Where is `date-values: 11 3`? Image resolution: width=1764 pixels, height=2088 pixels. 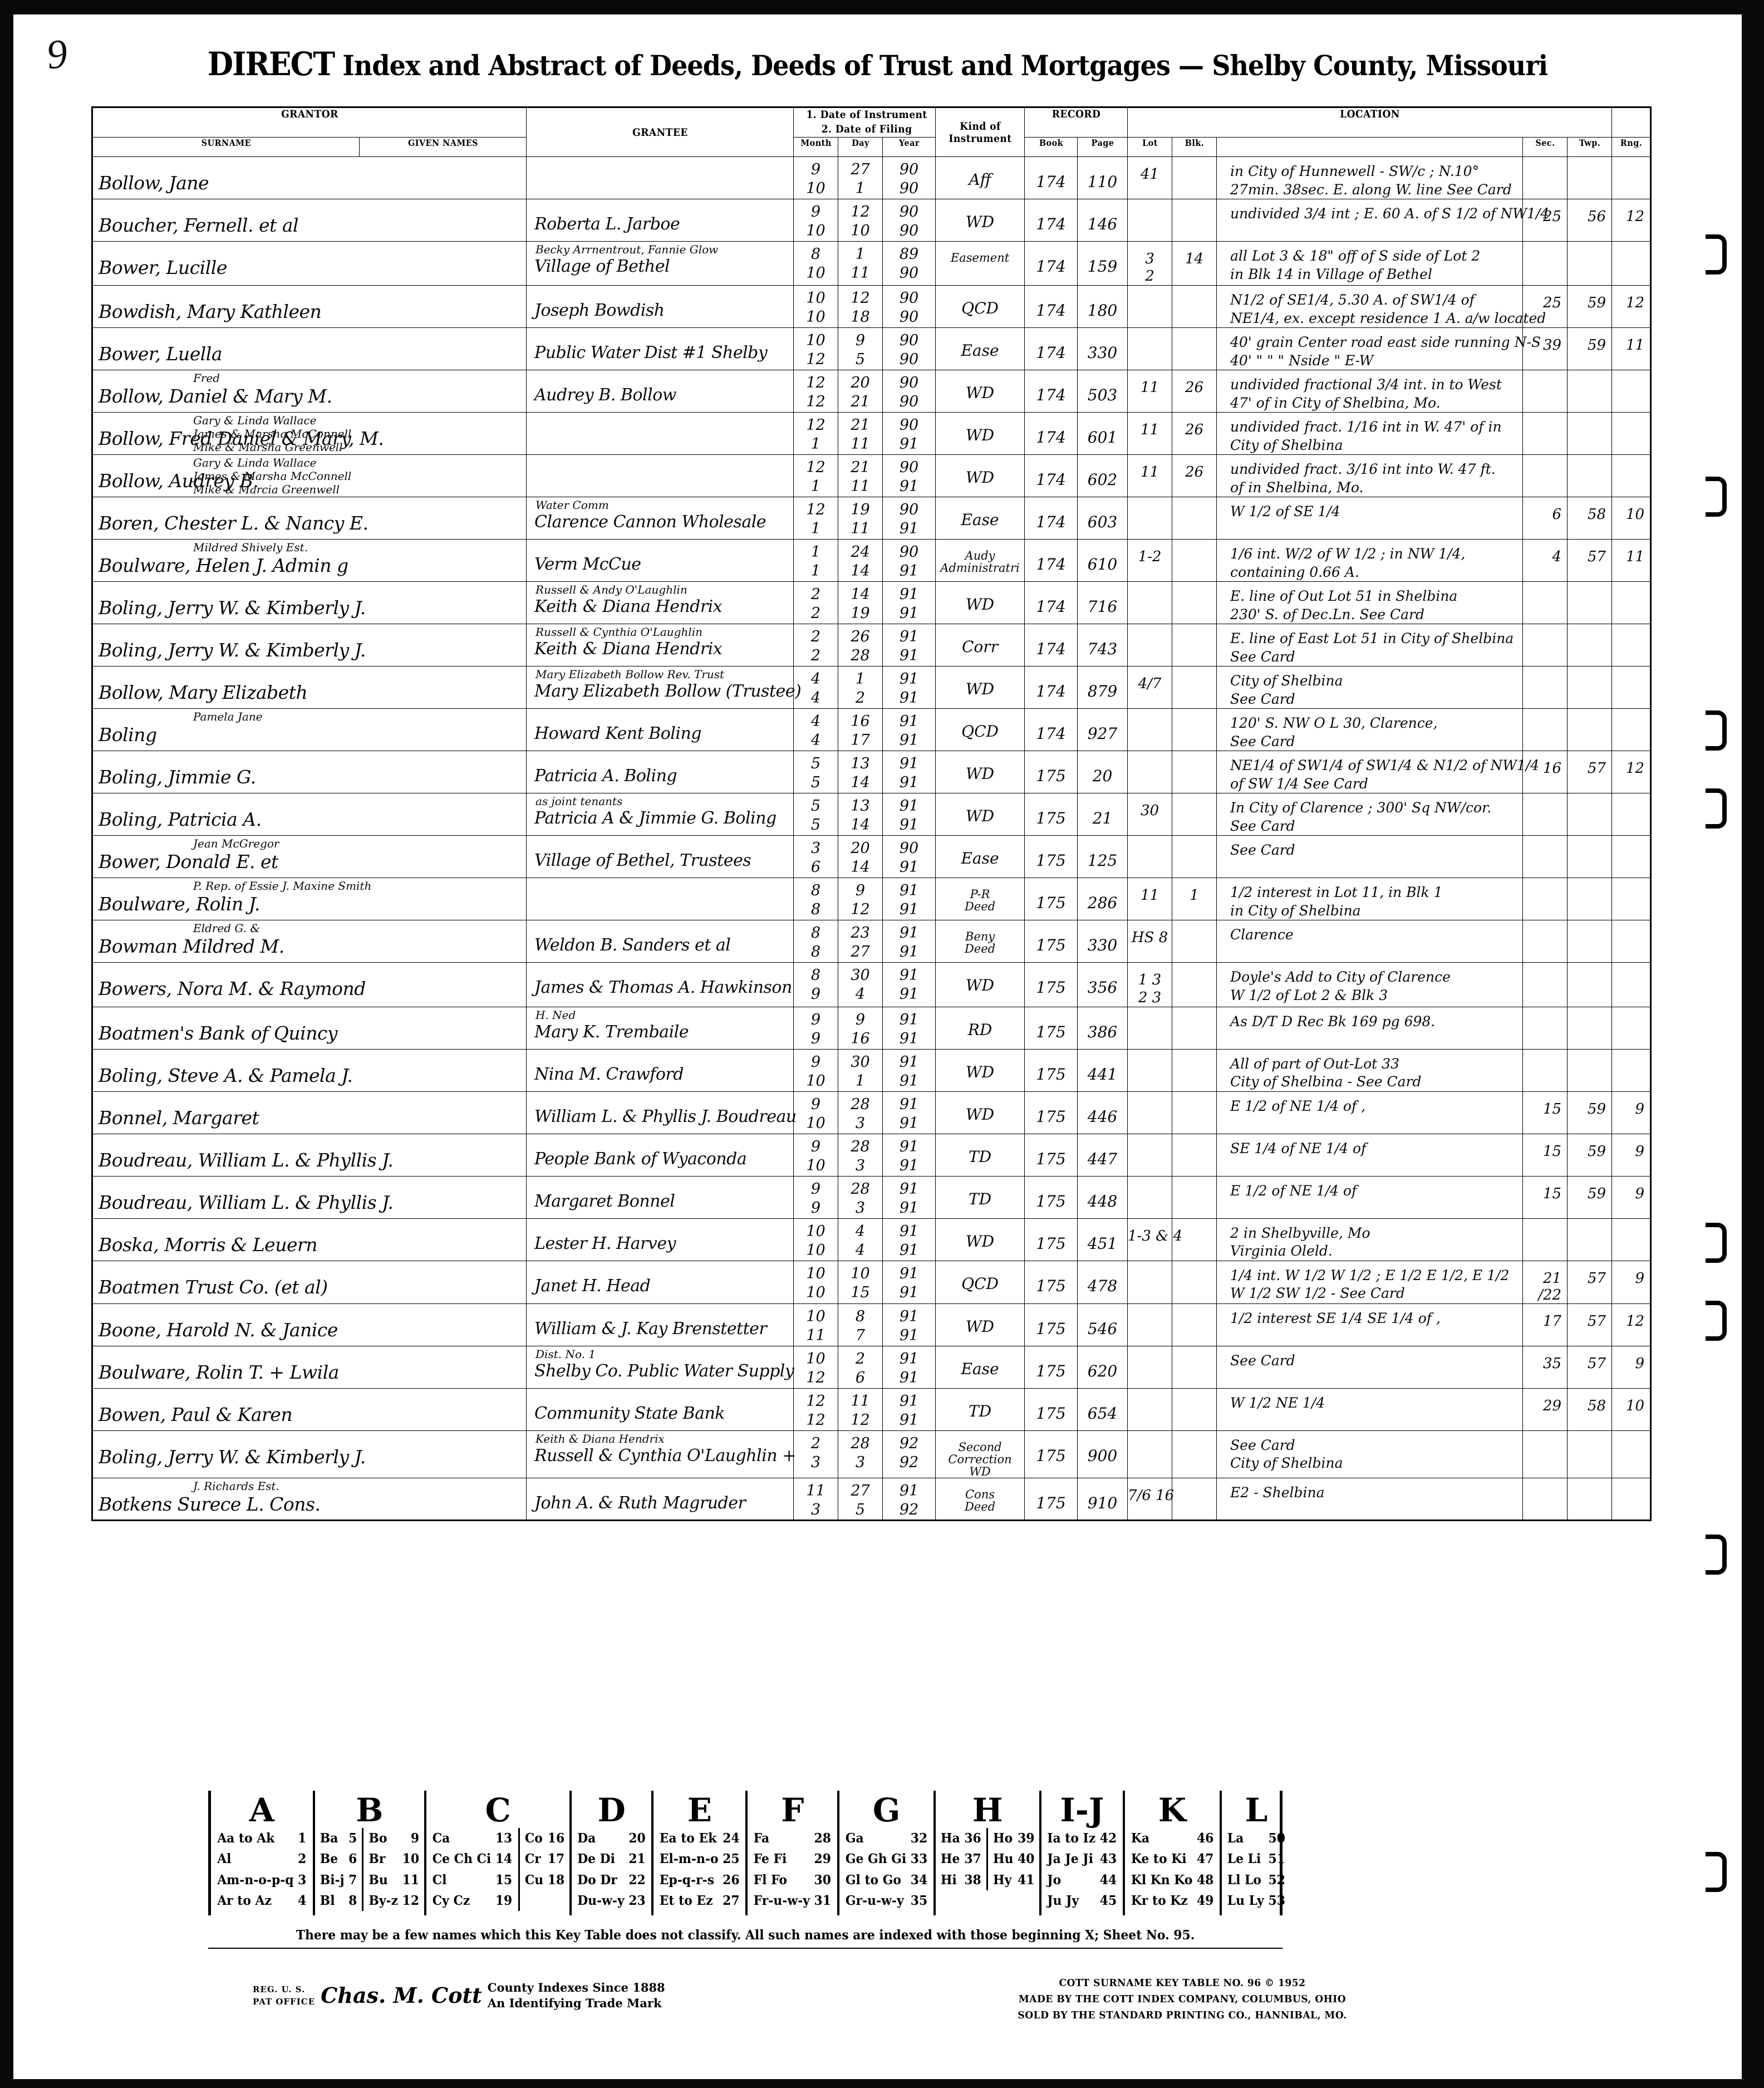
date-values: 11 3 is located at coordinates (816, 1499).